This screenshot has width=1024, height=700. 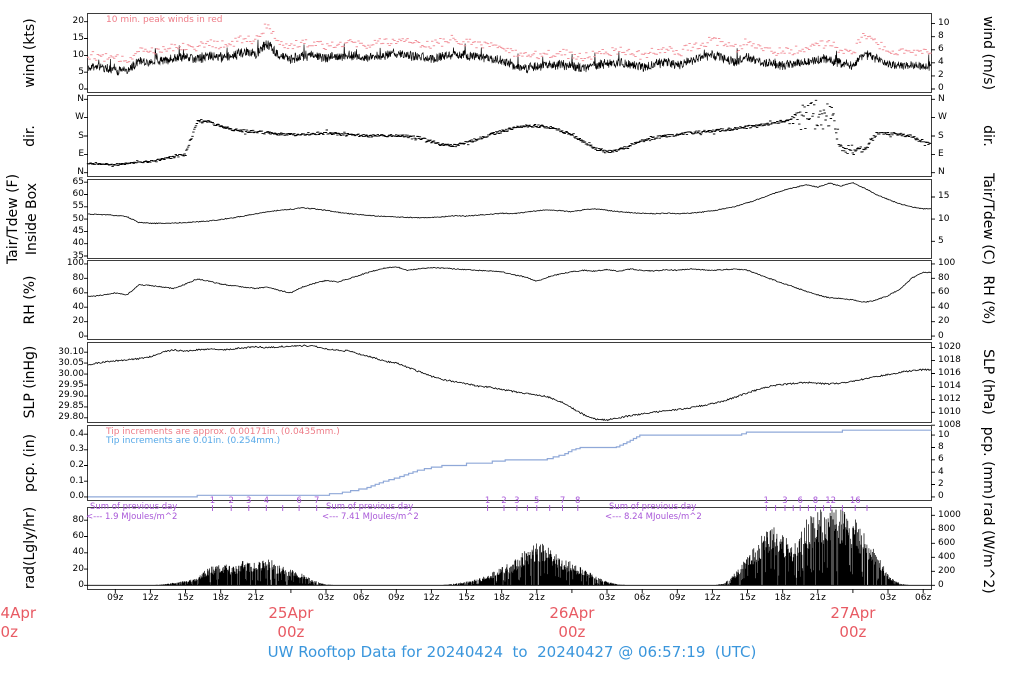 What do you see at coordinates (78, 568) in the screenshot?
I see `rad-ytick-left: 20` at bounding box center [78, 568].